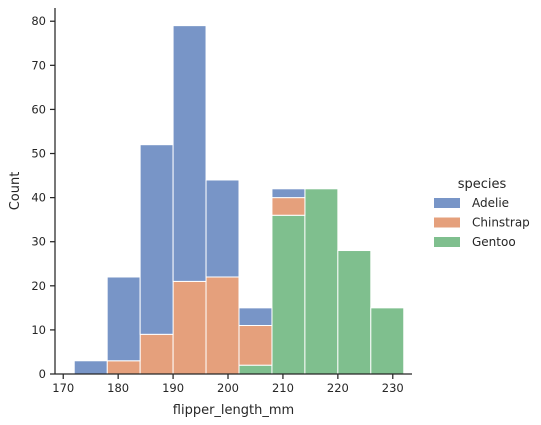 Image resolution: width=541 pixels, height=425 pixels. I want to click on y-tick-label-10: 10, so click(38, 330).